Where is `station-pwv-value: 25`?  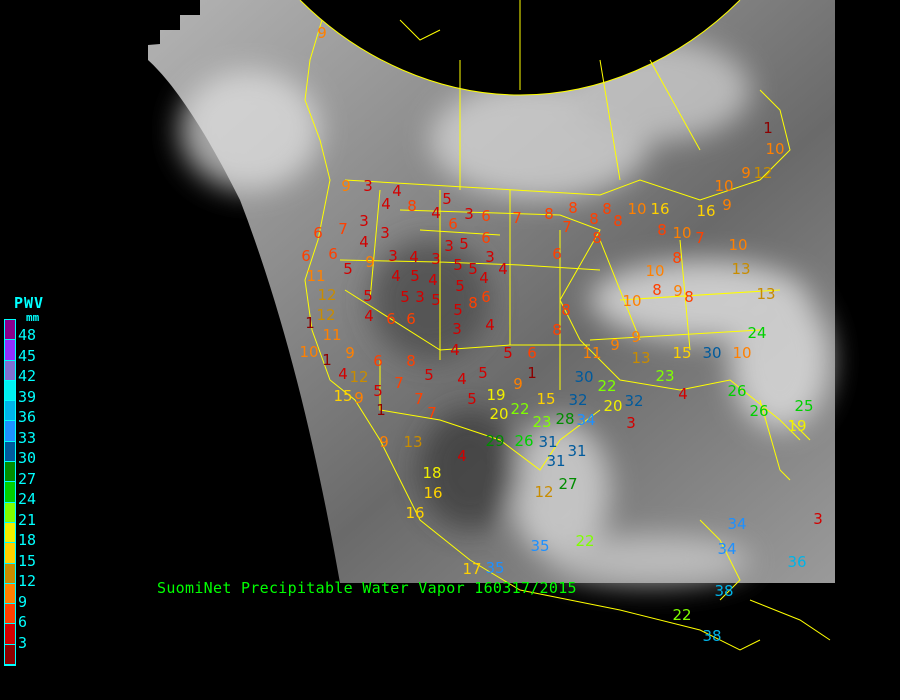 station-pwv-value: 25 is located at coordinates (803, 406).